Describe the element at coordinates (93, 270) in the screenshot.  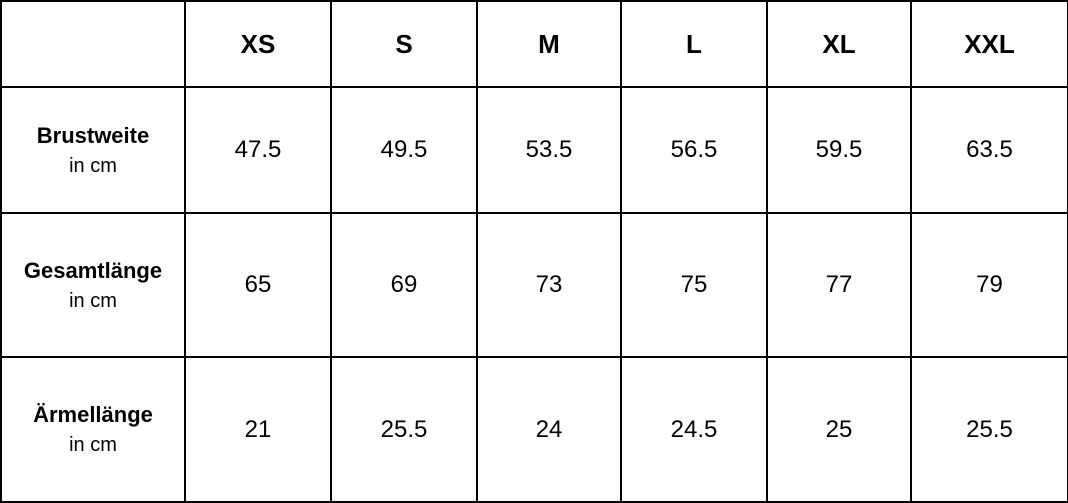
I see `row-label-title: Gesamtlänge` at that location.